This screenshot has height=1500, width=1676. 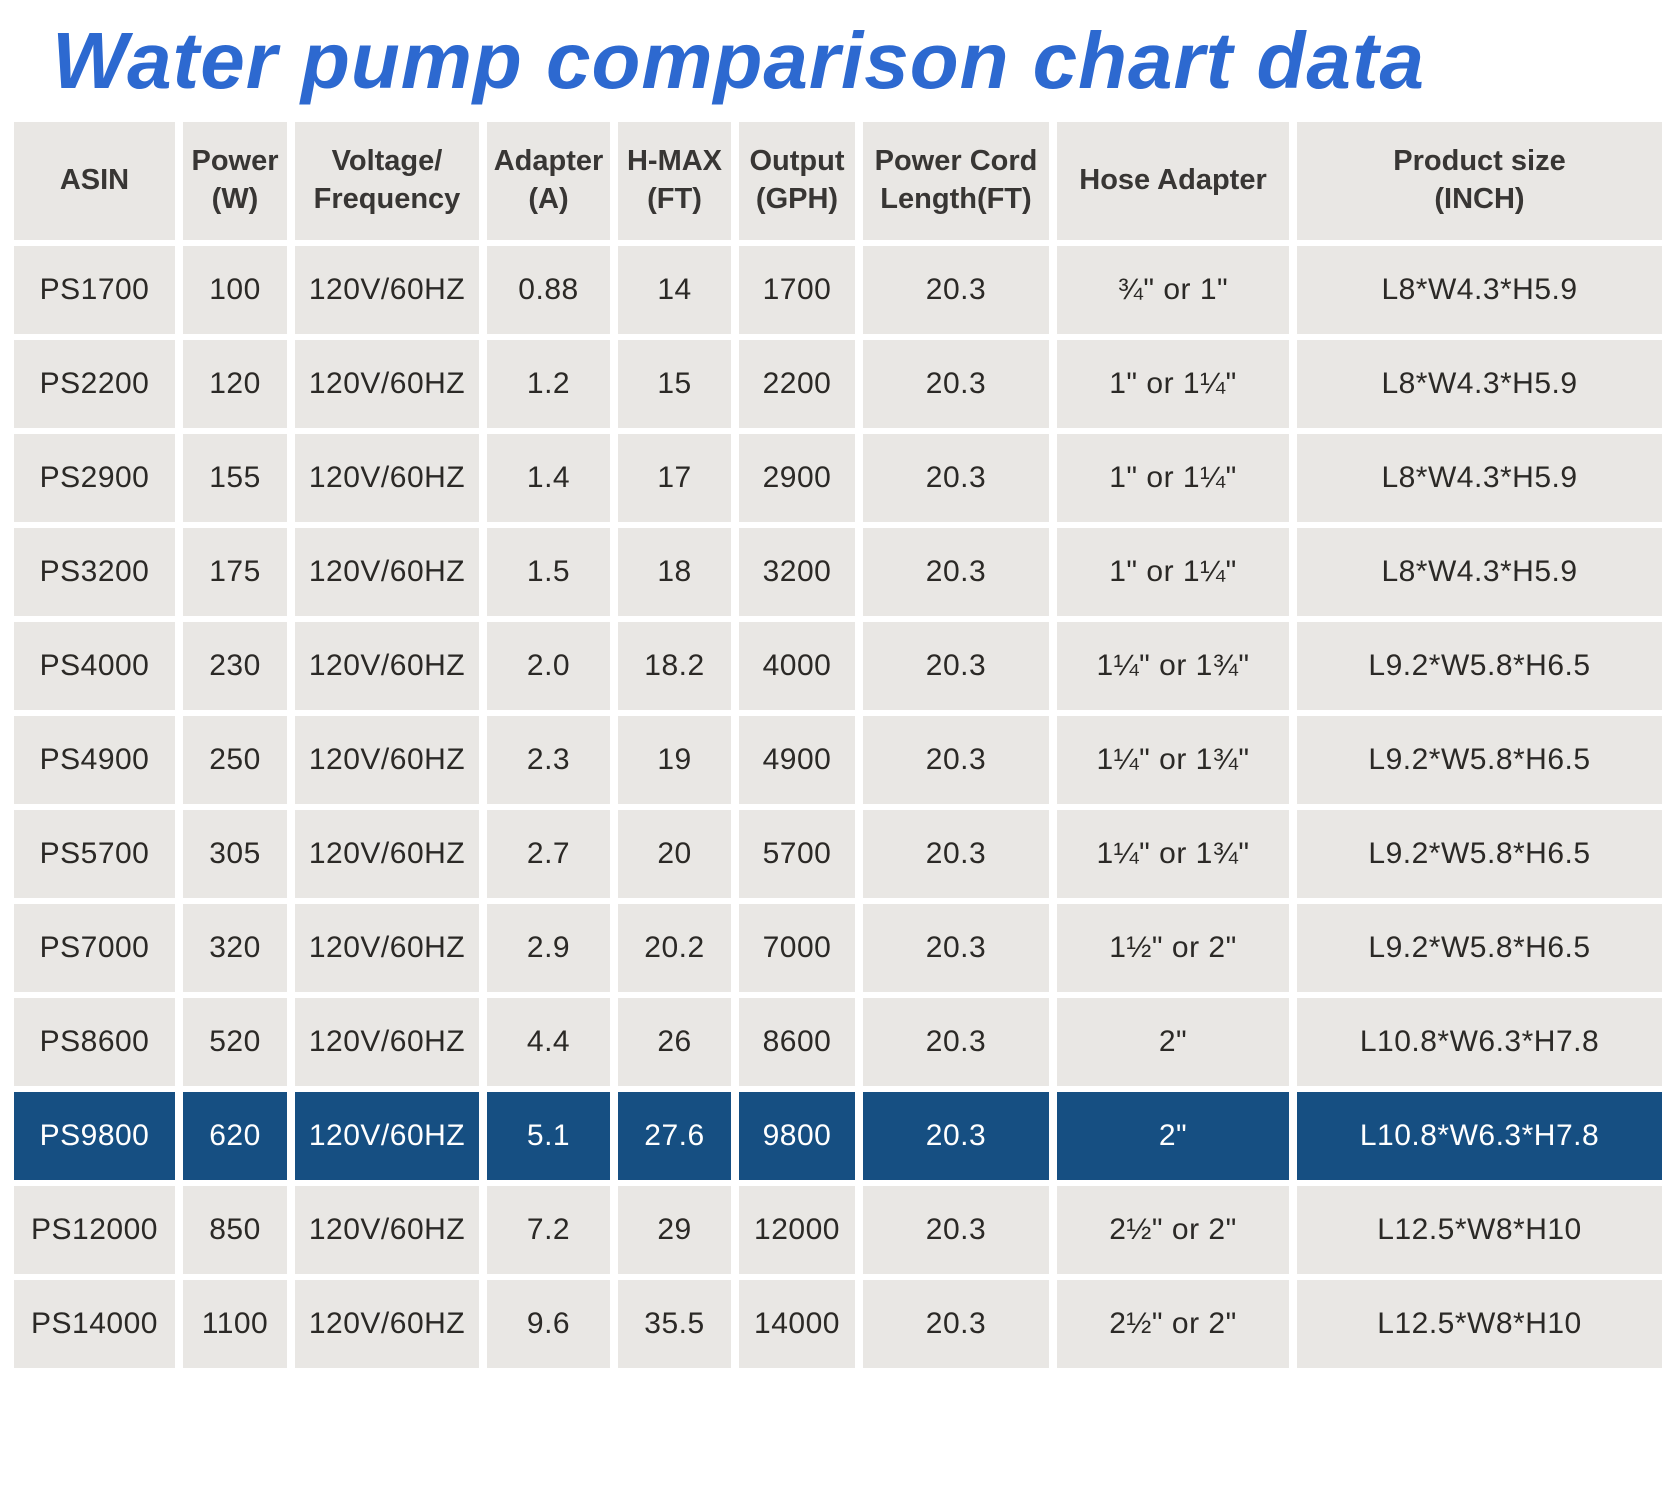 What do you see at coordinates (94, 1135) in the screenshot?
I see `cell-asin: PS9800` at bounding box center [94, 1135].